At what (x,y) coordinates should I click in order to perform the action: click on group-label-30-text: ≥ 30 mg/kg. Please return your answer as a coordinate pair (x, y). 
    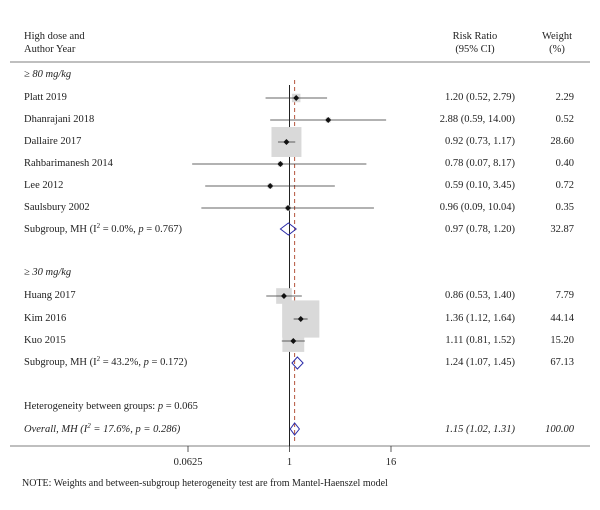
    Looking at the image, I should click on (48, 272).